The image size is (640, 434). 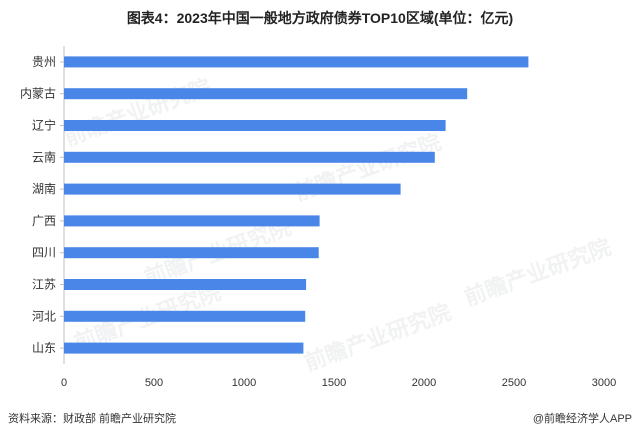 What do you see at coordinates (44, 316) in the screenshot?
I see `category-label: 河北` at bounding box center [44, 316].